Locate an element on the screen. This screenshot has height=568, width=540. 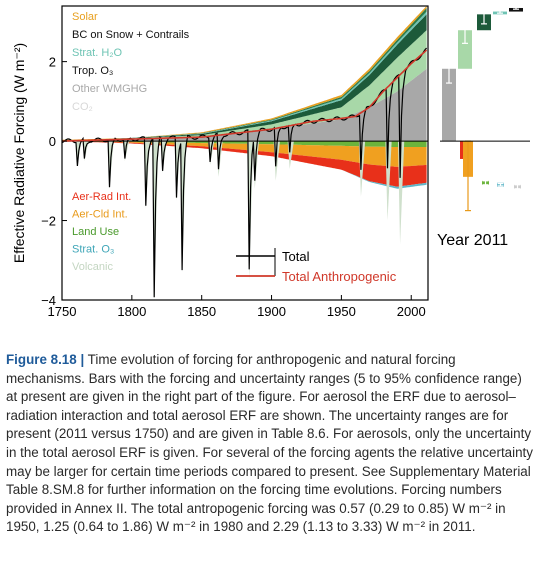
x-tick-label-1: 1800 is located at coordinates (131, 311).